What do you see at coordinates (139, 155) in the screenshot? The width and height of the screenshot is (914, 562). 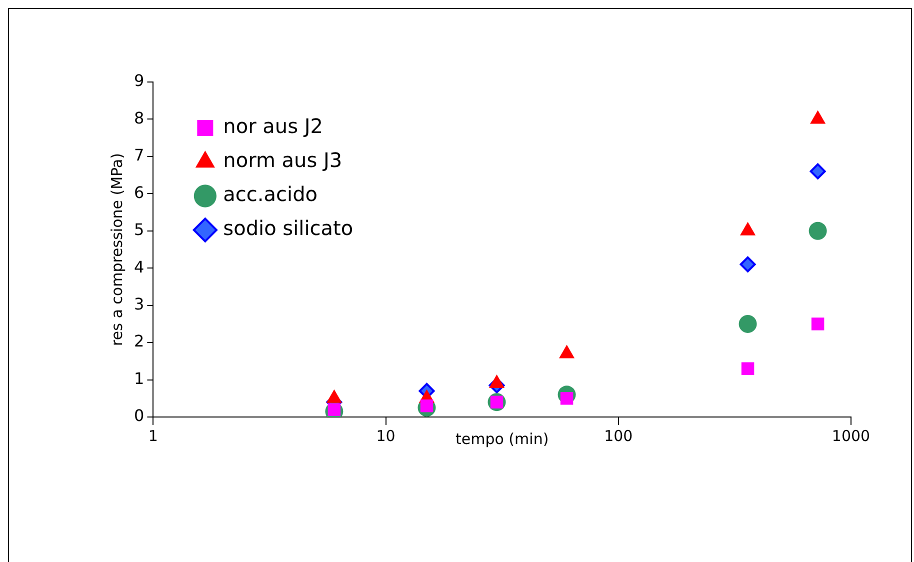 I see `y-tick-label: 7` at bounding box center [139, 155].